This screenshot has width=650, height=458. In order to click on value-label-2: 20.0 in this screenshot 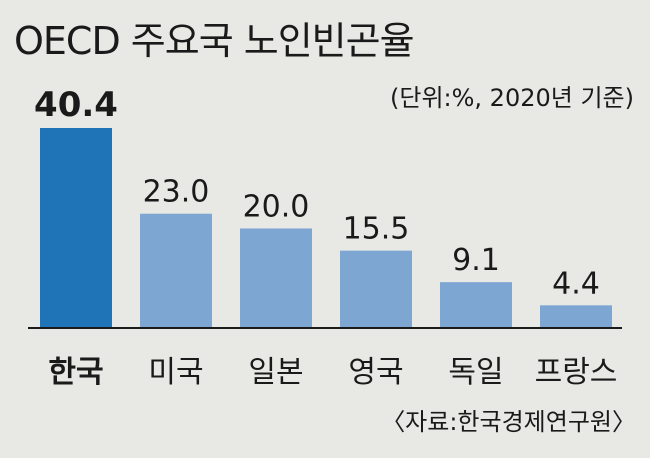, I will do `click(276, 206)`.